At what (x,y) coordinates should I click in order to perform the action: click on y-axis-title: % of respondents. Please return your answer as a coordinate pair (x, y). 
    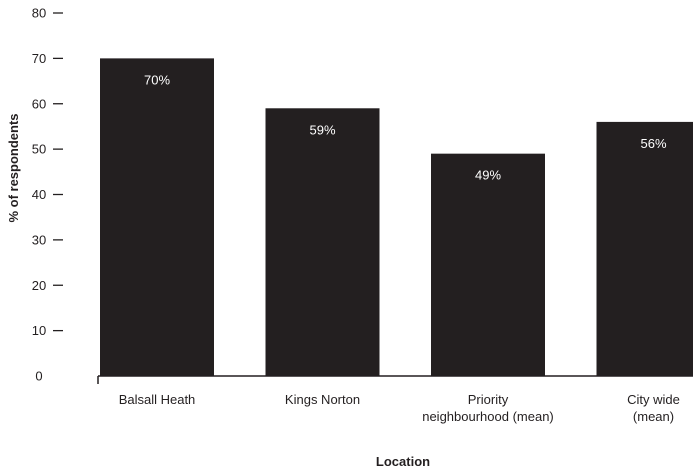
    Looking at the image, I should click on (13, 167).